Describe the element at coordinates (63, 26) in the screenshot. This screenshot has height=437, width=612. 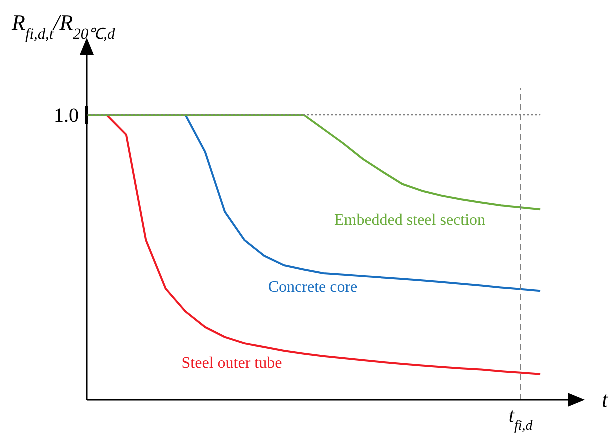
I see `y-axis-title: R$_{fi,d,t}$/R$_{20℃,d}$` at that location.